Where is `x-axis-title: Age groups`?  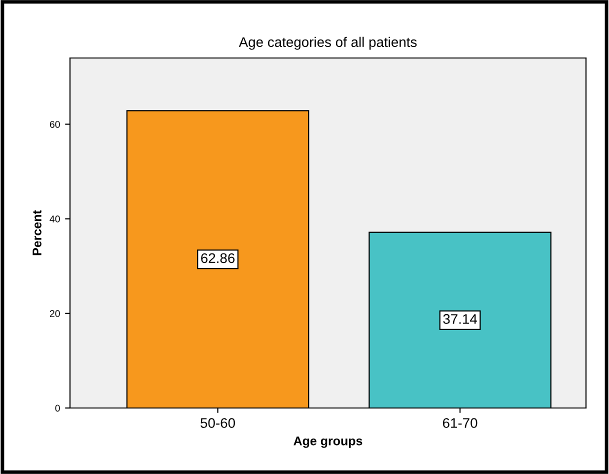 x-axis-title: Age groups is located at coordinates (328, 442).